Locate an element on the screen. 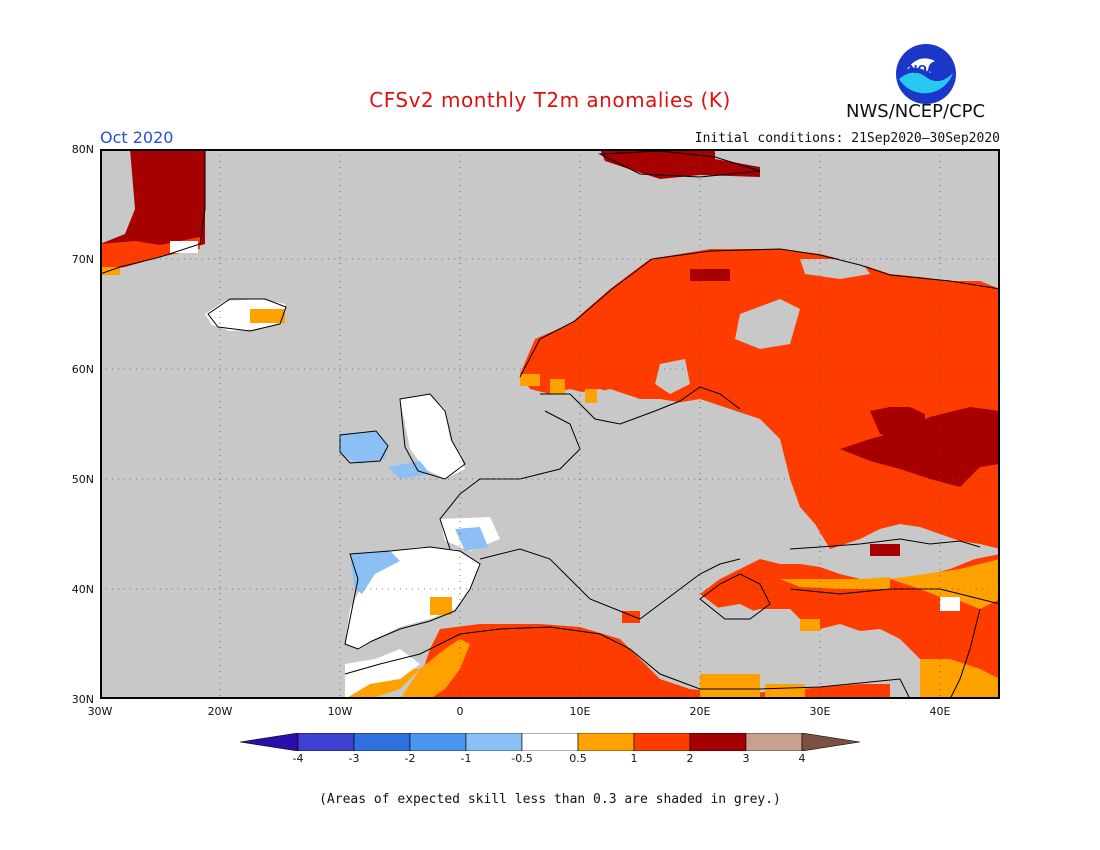 This screenshot has height=850, width=1100. colorbar-tick-label: -0.5 is located at coordinates (522, 758).